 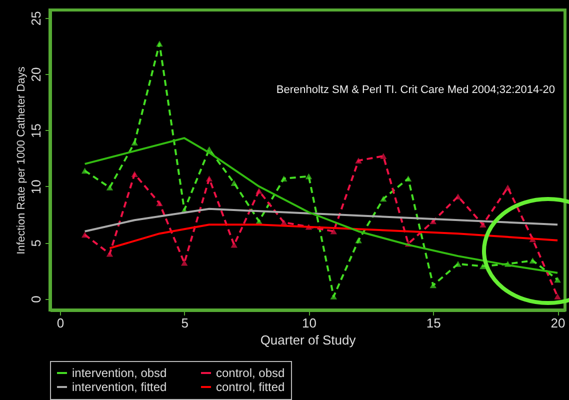 What do you see at coordinates (36, 243) in the screenshot?
I see `y-tick-label: 5` at bounding box center [36, 243].